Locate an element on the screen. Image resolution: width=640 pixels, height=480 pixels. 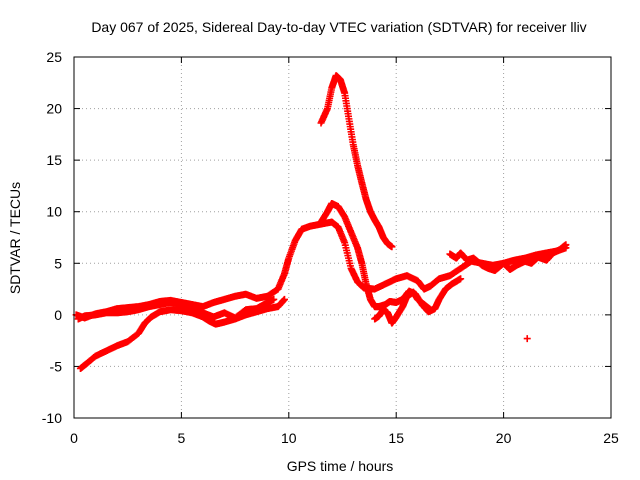
x-tick-label: 0 is located at coordinates (74, 438).